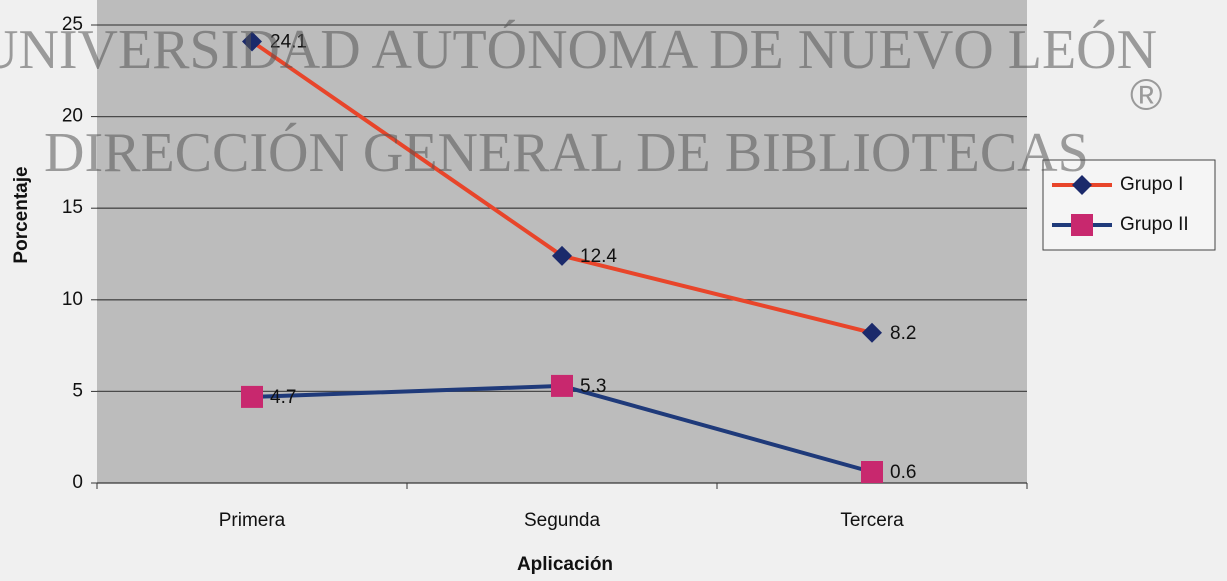 The width and height of the screenshot is (1227, 581). Describe the element at coordinates (565, 564) in the screenshot. I see `x-axis-label: Aplicación` at that location.